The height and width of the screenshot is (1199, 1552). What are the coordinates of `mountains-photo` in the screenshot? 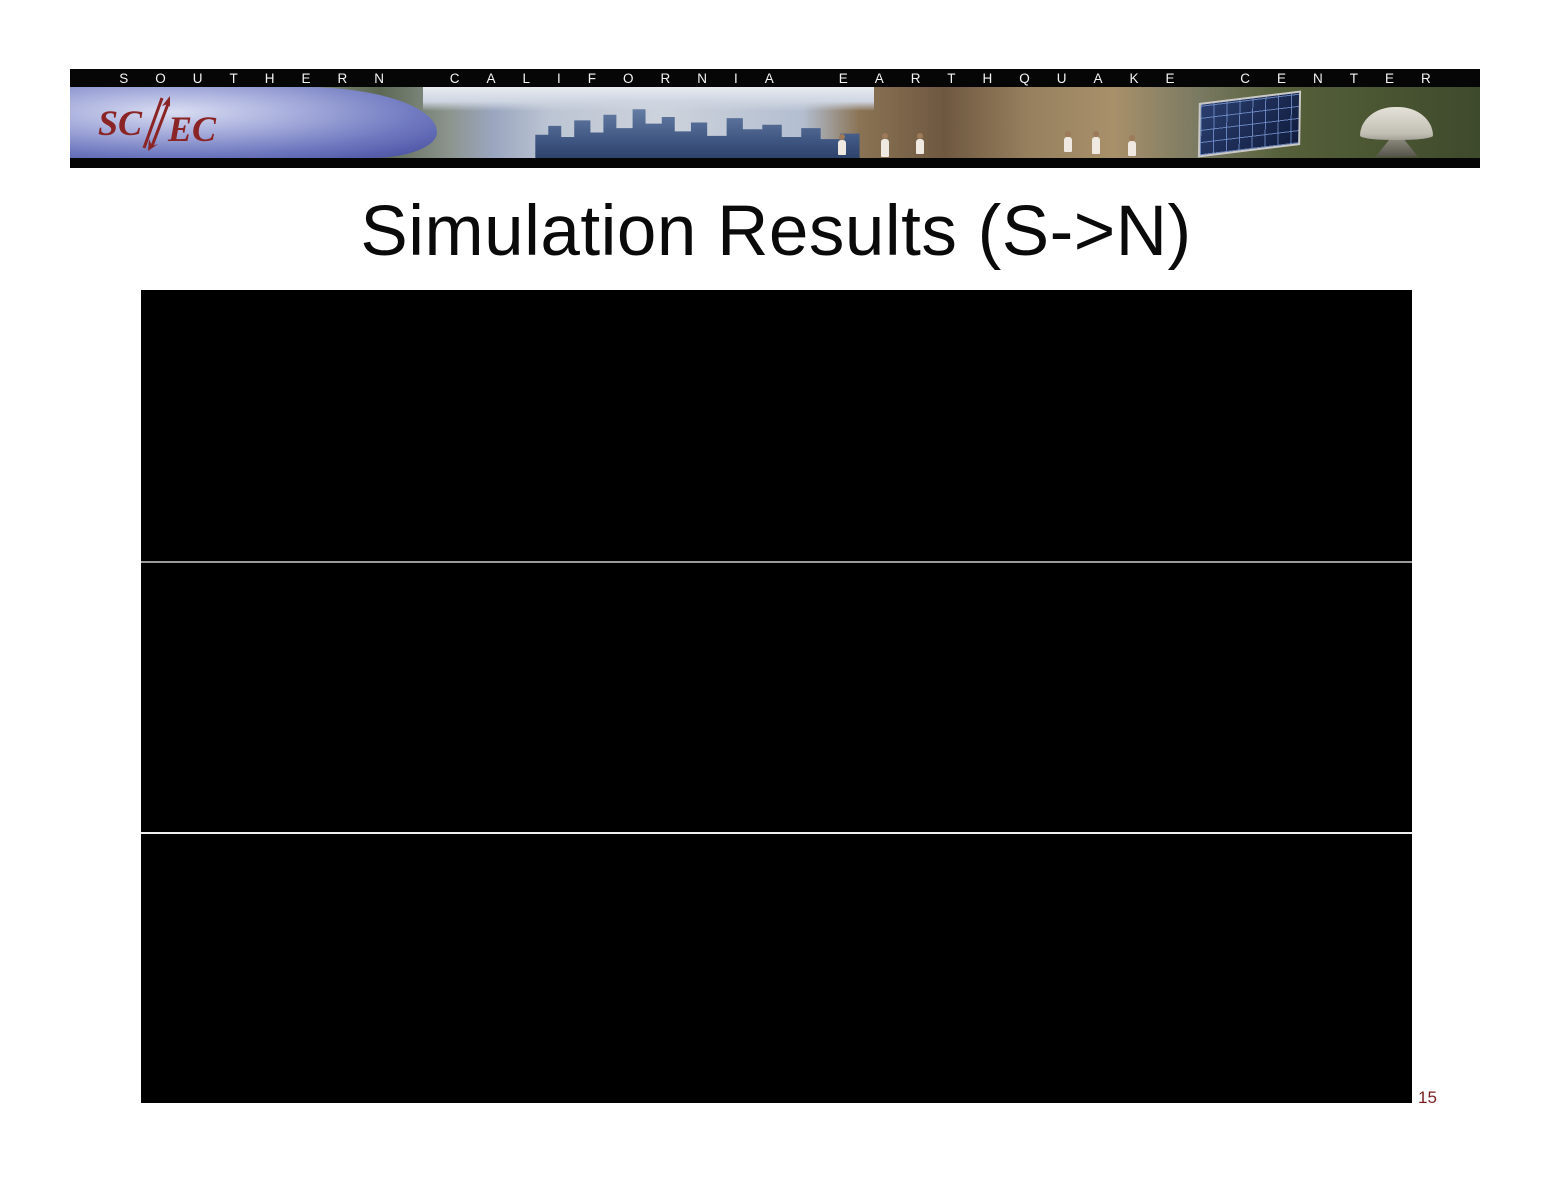 It's located at (648, 99).